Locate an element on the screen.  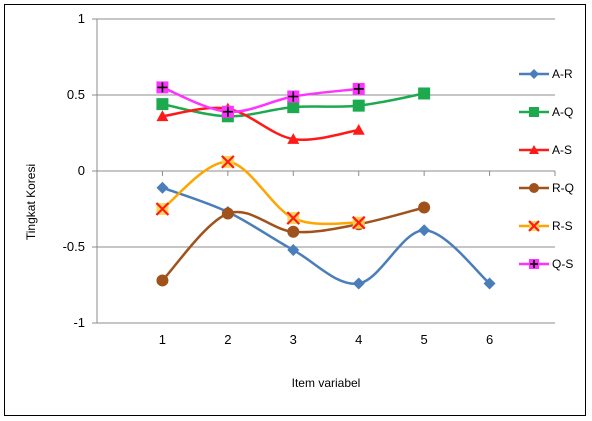
x-tick-label: 3 is located at coordinates (293, 339).